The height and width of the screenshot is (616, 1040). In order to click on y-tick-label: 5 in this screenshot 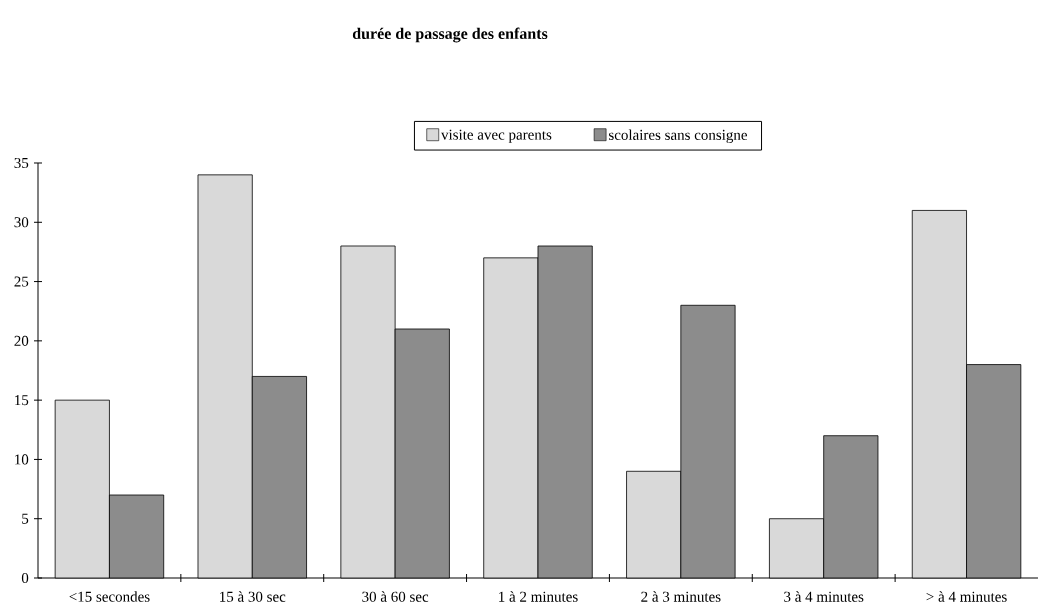, I will do `click(25, 518)`.